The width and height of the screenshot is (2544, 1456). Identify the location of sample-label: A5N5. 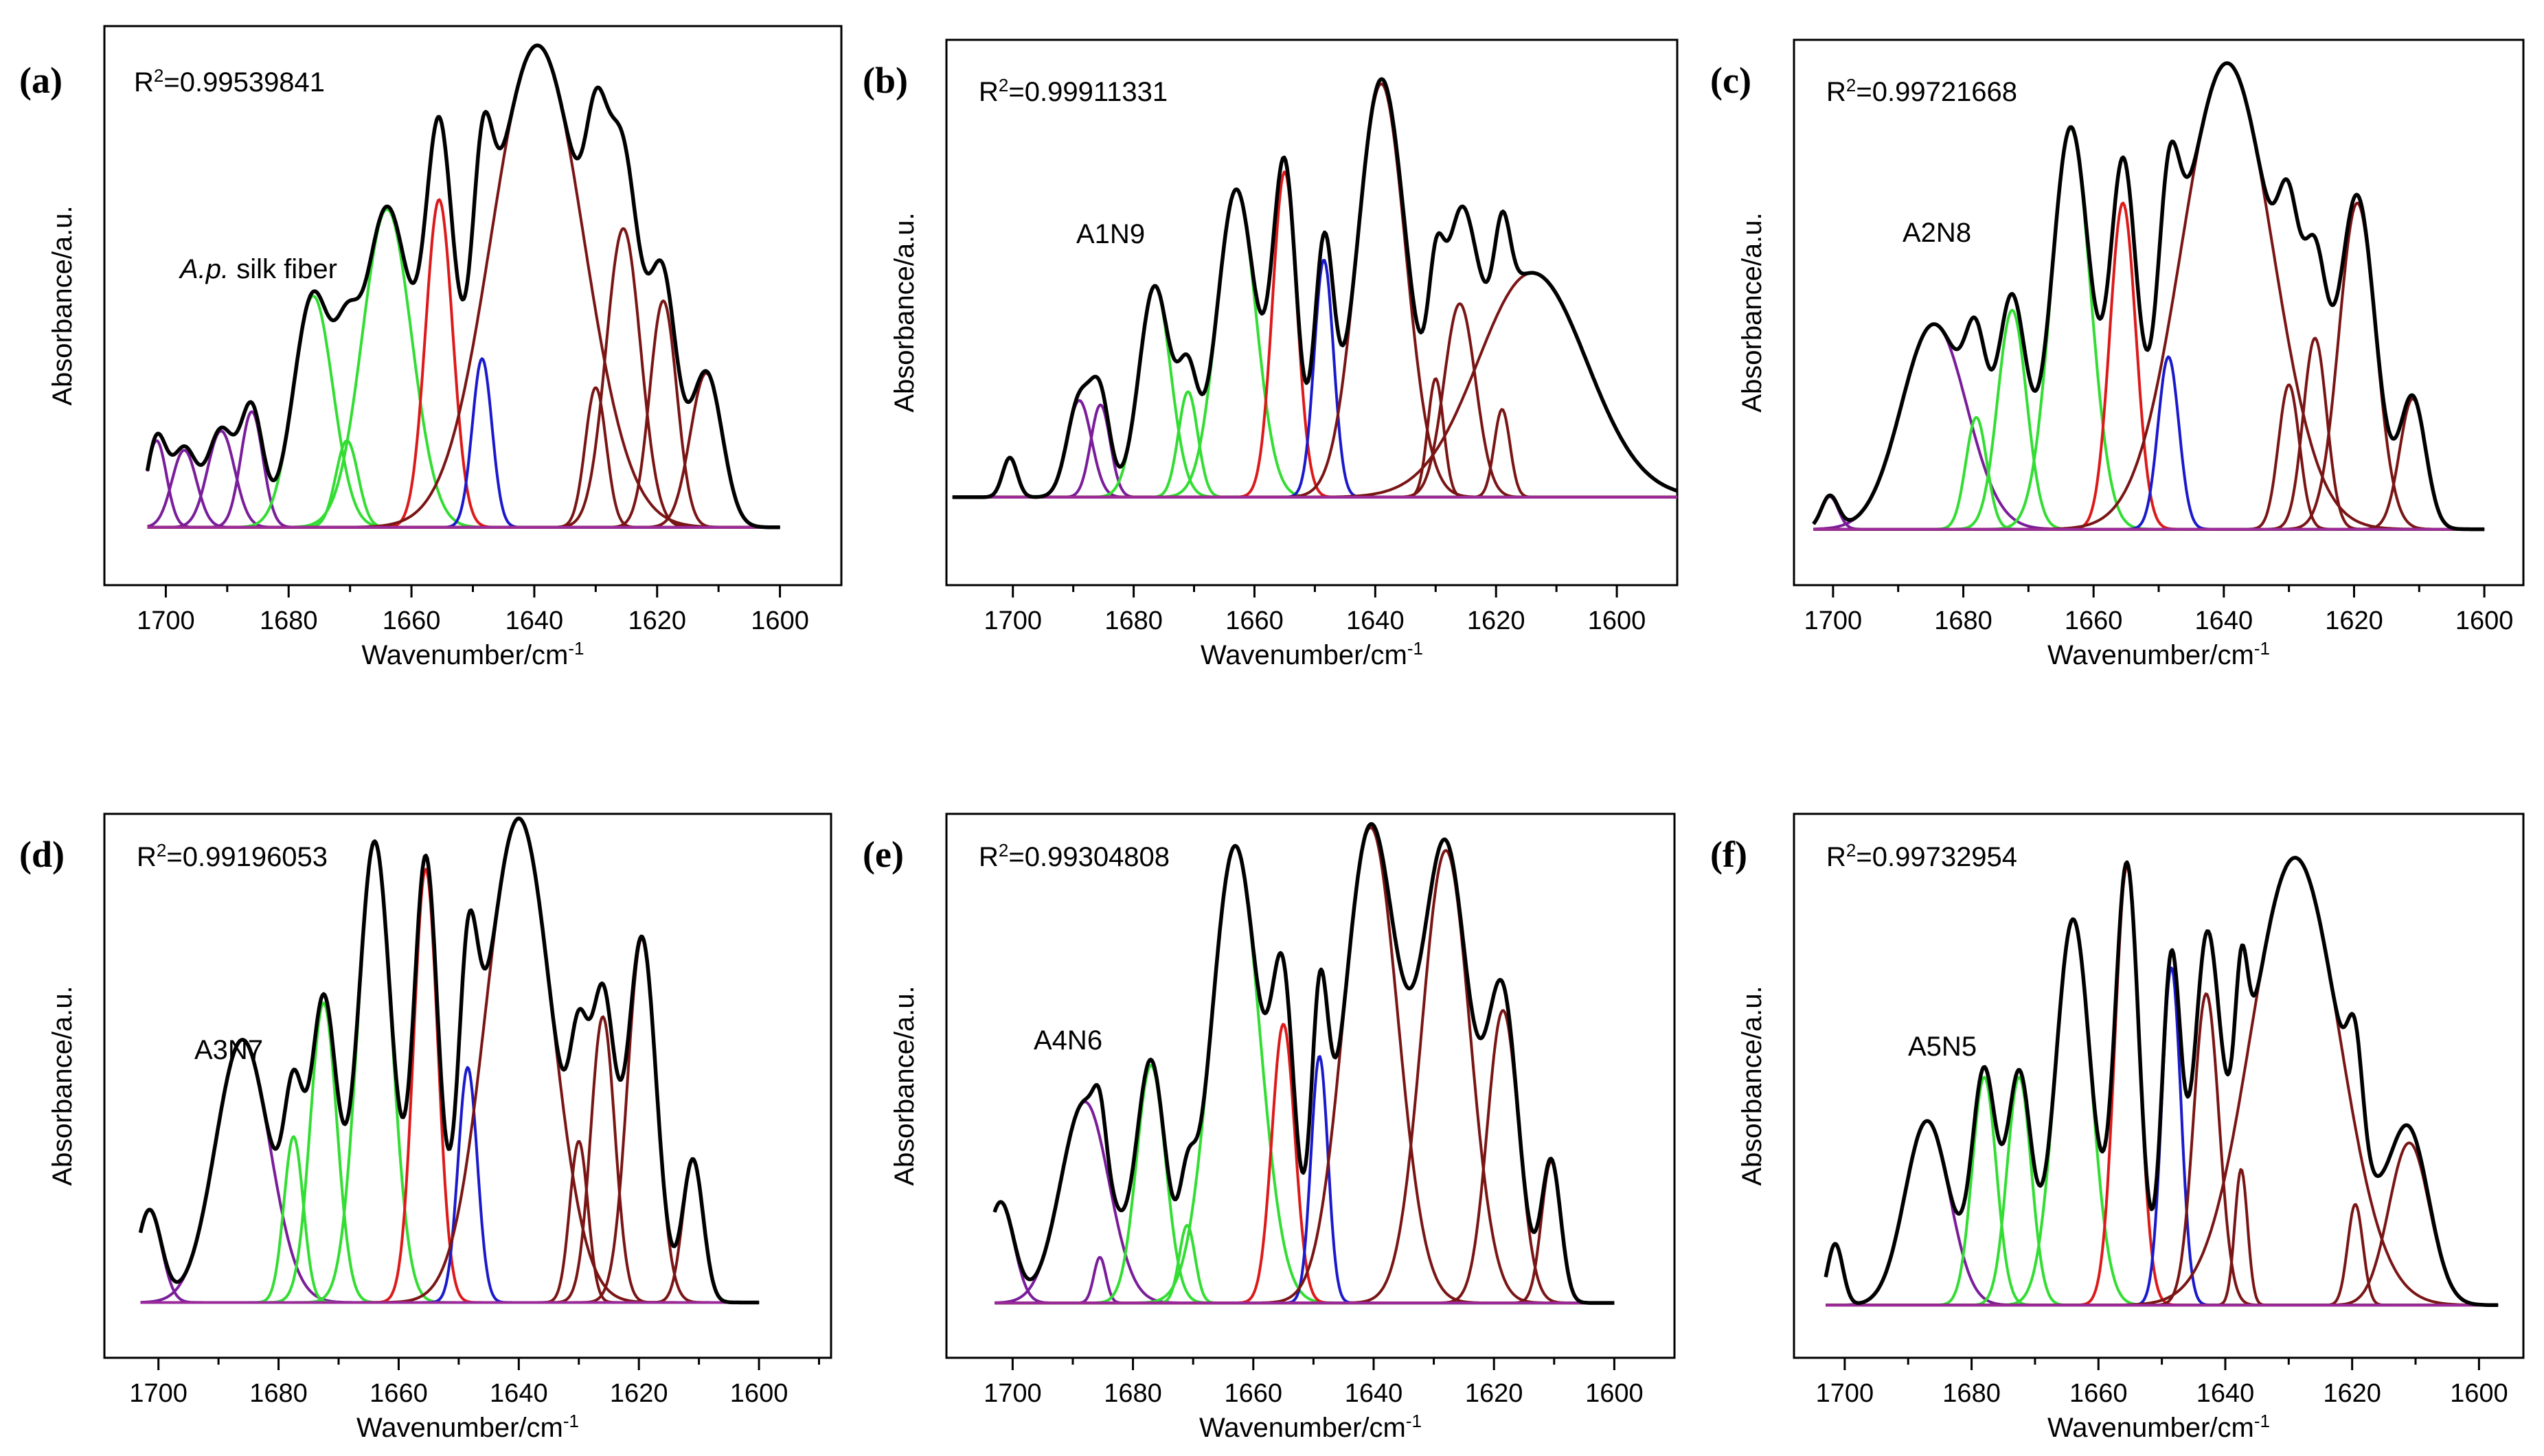
(1942, 1047).